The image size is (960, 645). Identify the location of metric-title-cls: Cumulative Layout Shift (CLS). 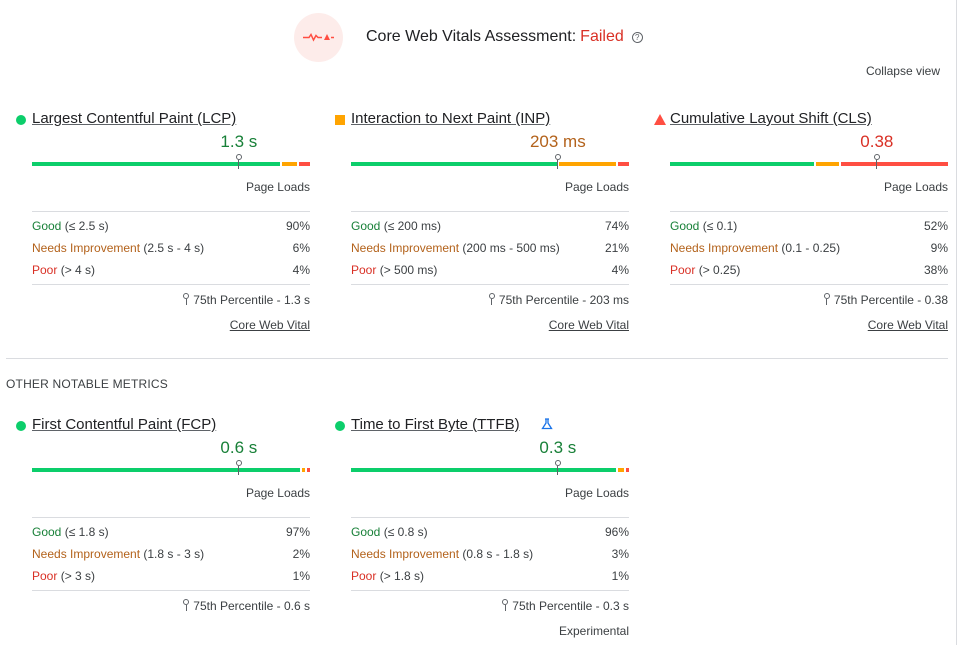
(801, 120).